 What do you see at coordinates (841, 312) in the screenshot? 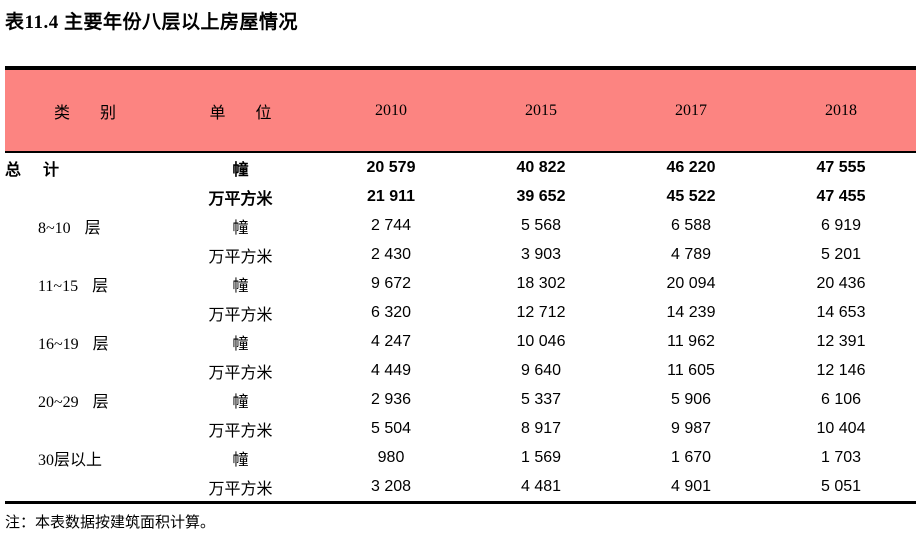
I see `row-value-2018: 14 653` at bounding box center [841, 312].